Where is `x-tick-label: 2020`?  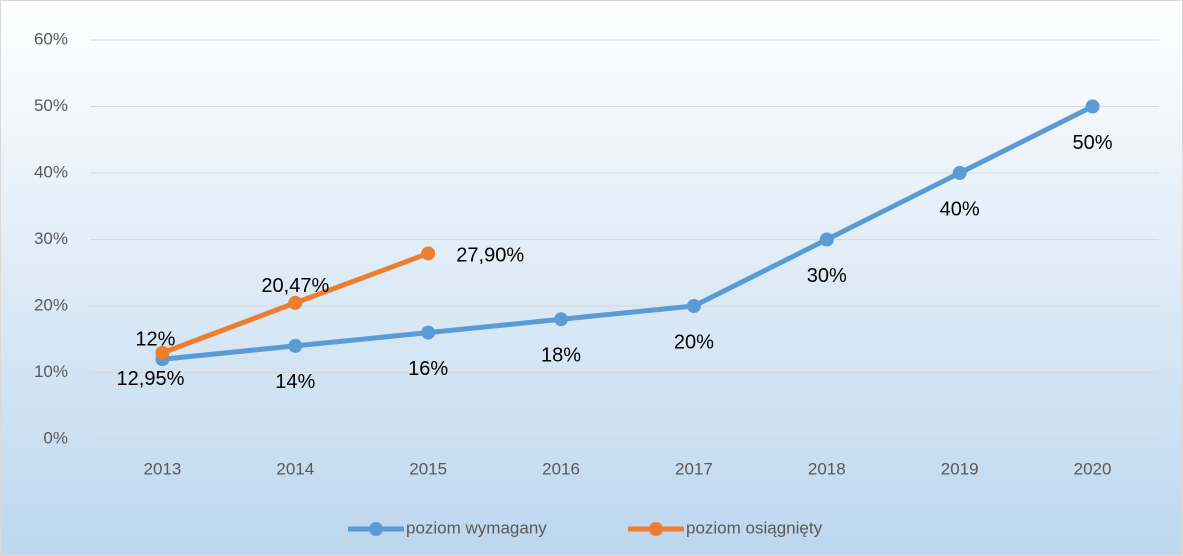 x-tick-label: 2020 is located at coordinates (1093, 468).